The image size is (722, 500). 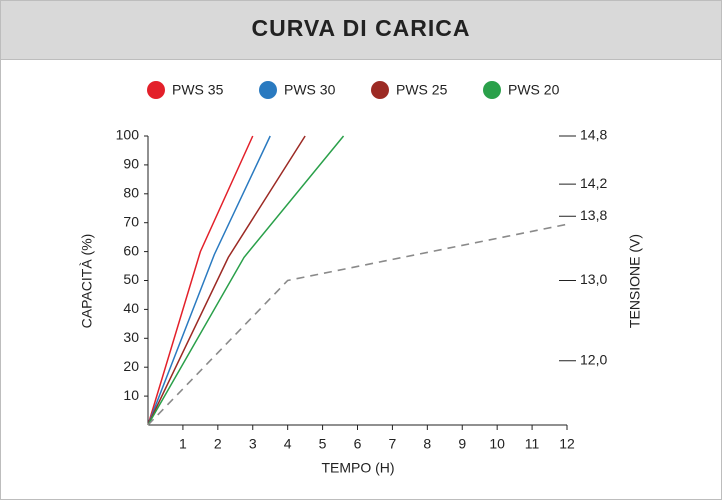 I want to click on x-tick-label: 7, so click(x=393, y=444).